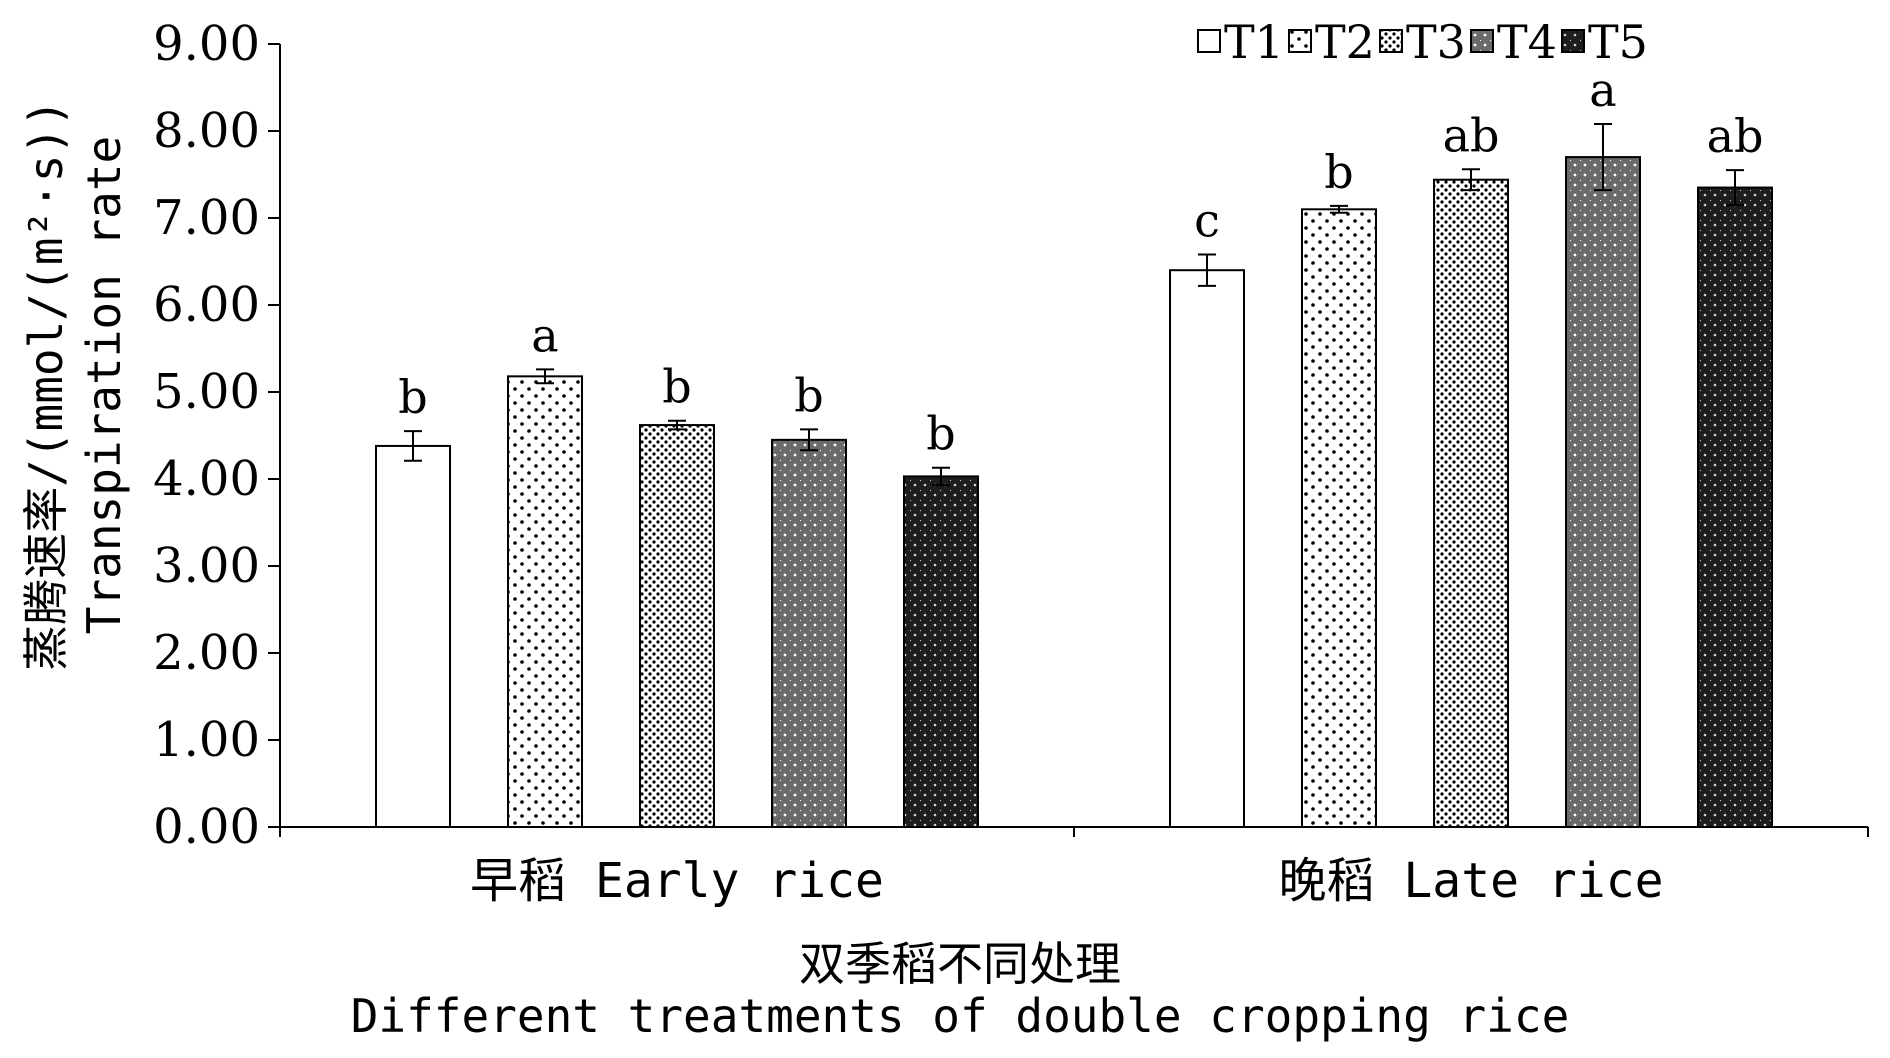  Describe the element at coordinates (1254, 42) in the screenshot. I see `legend-label: T1` at that location.